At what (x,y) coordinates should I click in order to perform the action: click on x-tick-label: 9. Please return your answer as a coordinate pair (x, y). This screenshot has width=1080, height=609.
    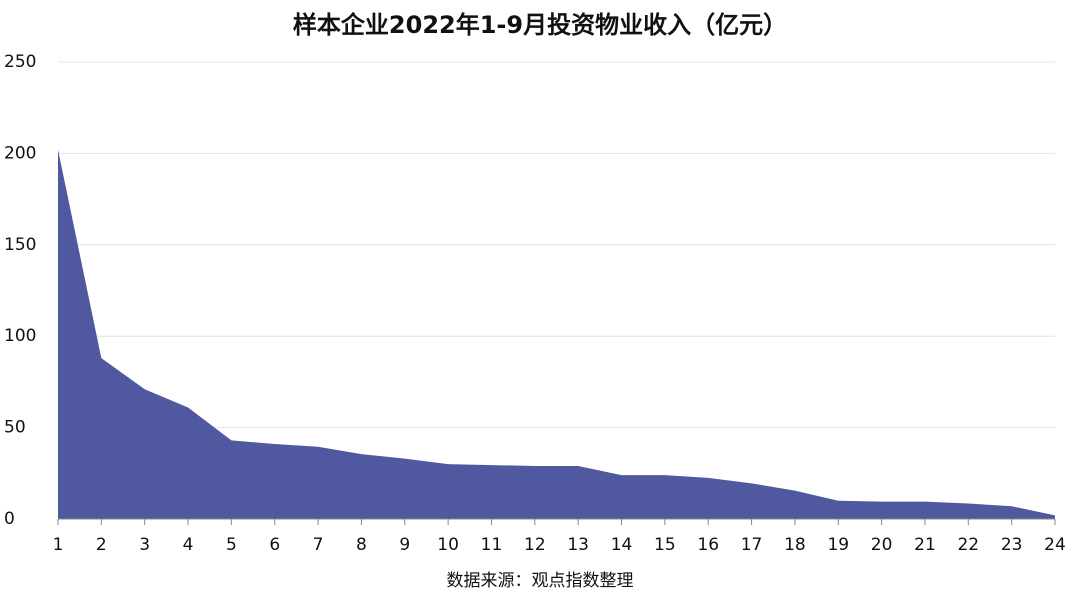
    Looking at the image, I should click on (404, 545).